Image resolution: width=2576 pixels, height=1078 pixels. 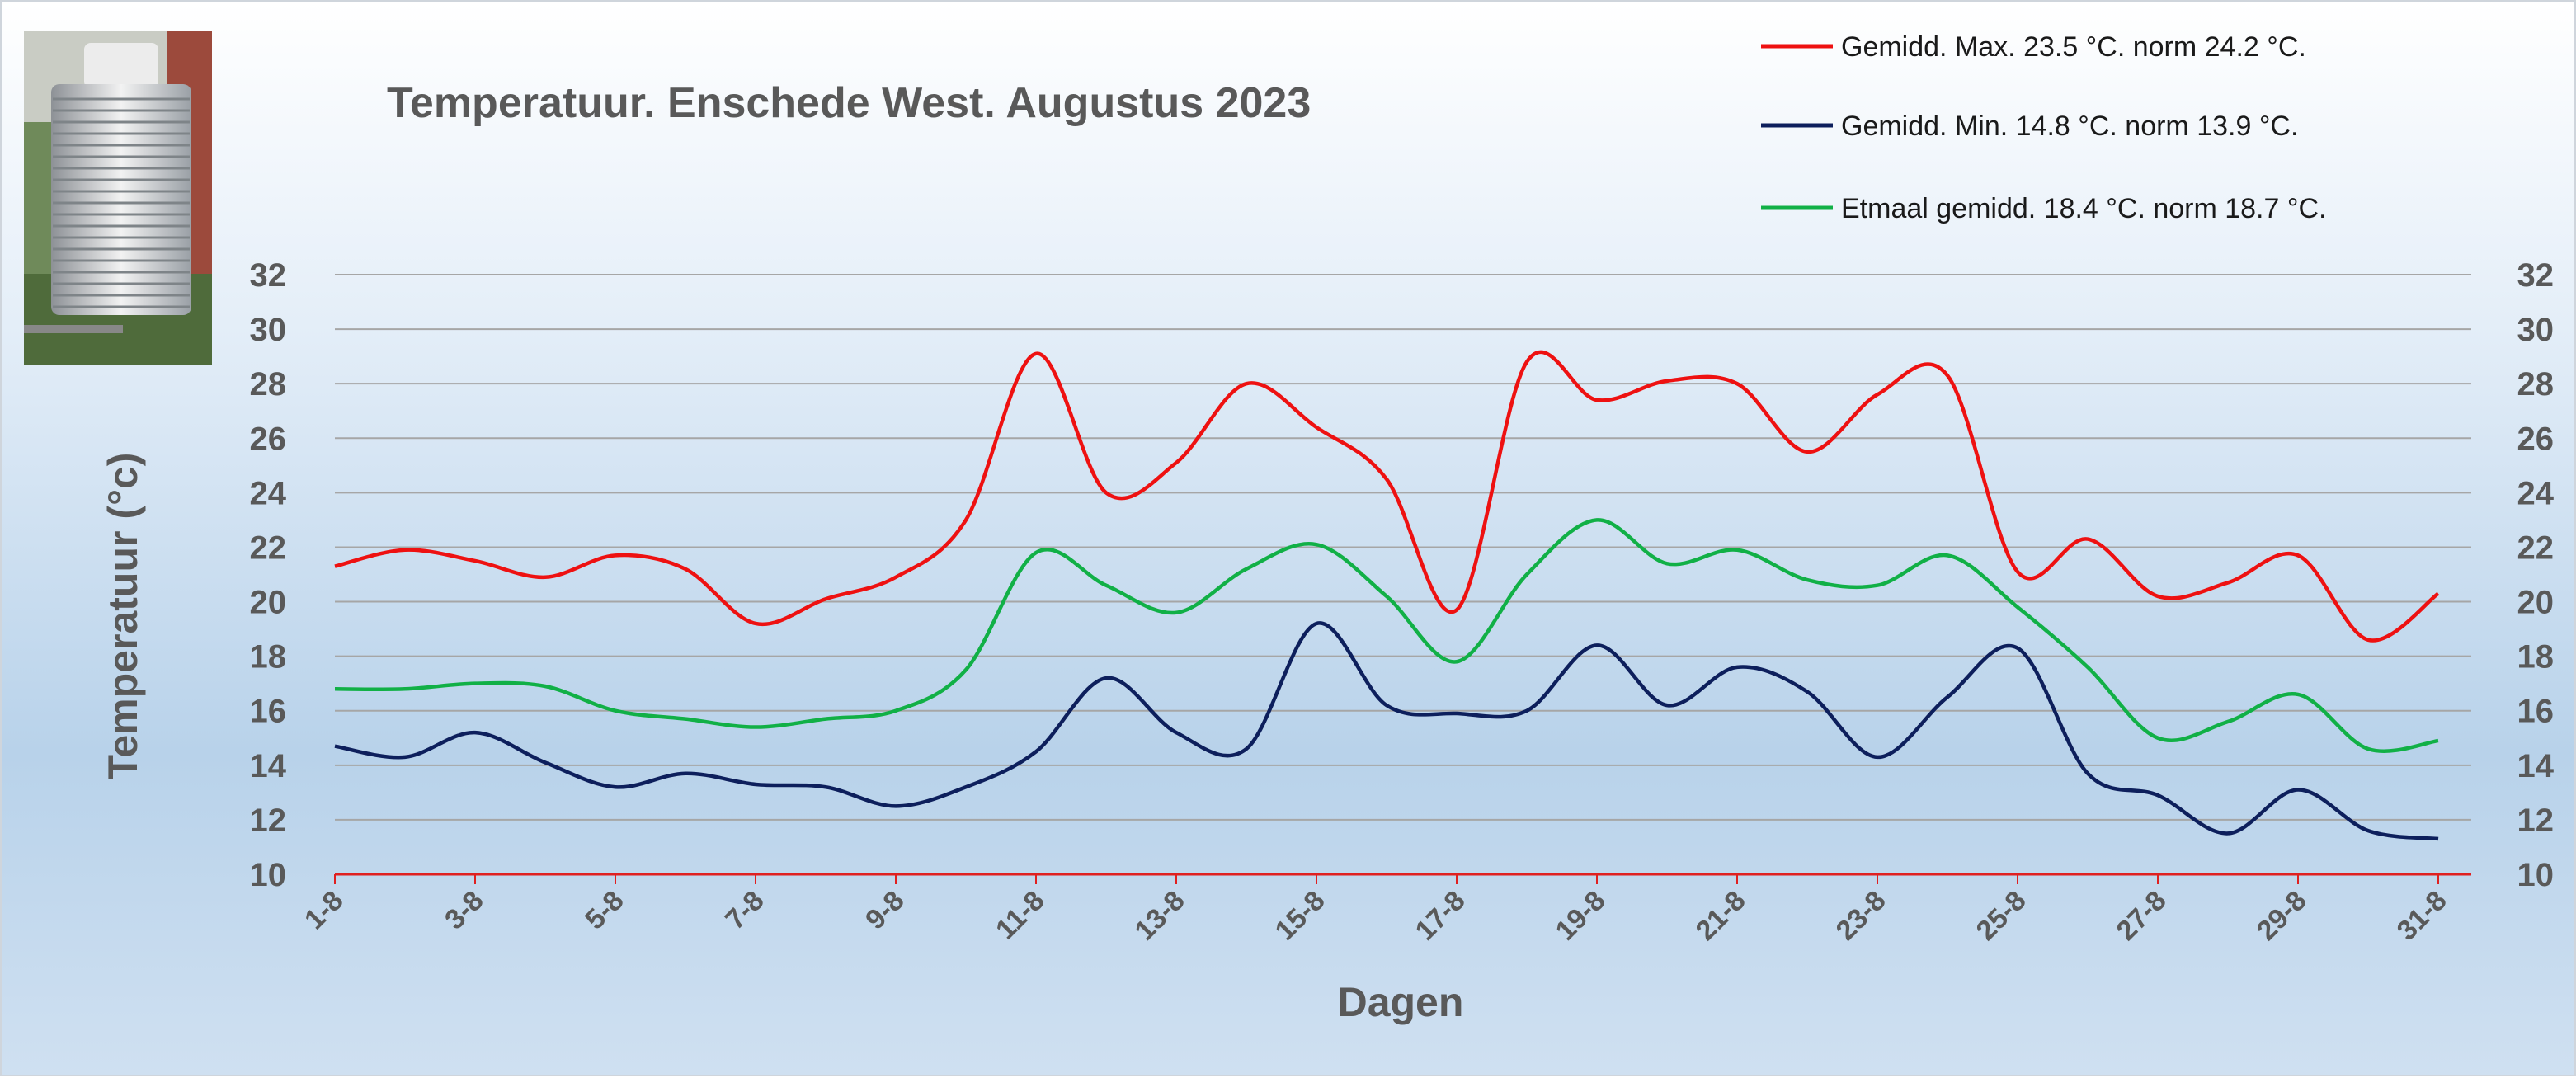 What do you see at coordinates (268, 712) in the screenshot?
I see `y-tick-label: 16` at bounding box center [268, 712].